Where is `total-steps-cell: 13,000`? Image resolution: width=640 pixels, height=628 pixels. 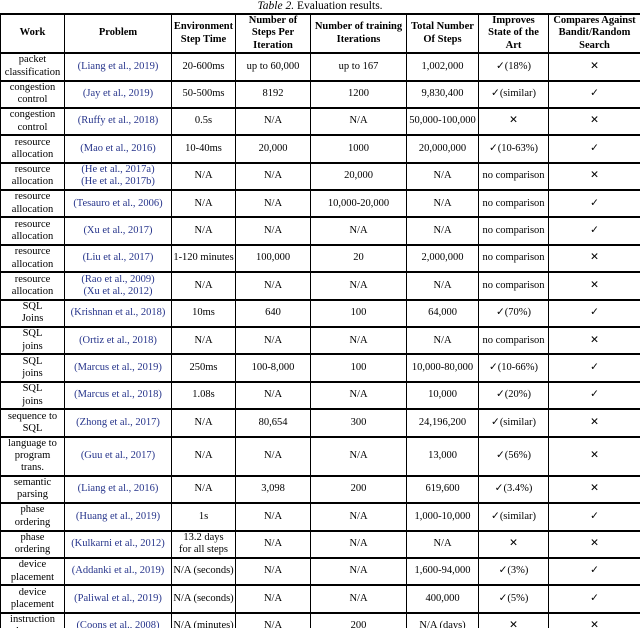 total-steps-cell: 13,000 is located at coordinates (442, 456).